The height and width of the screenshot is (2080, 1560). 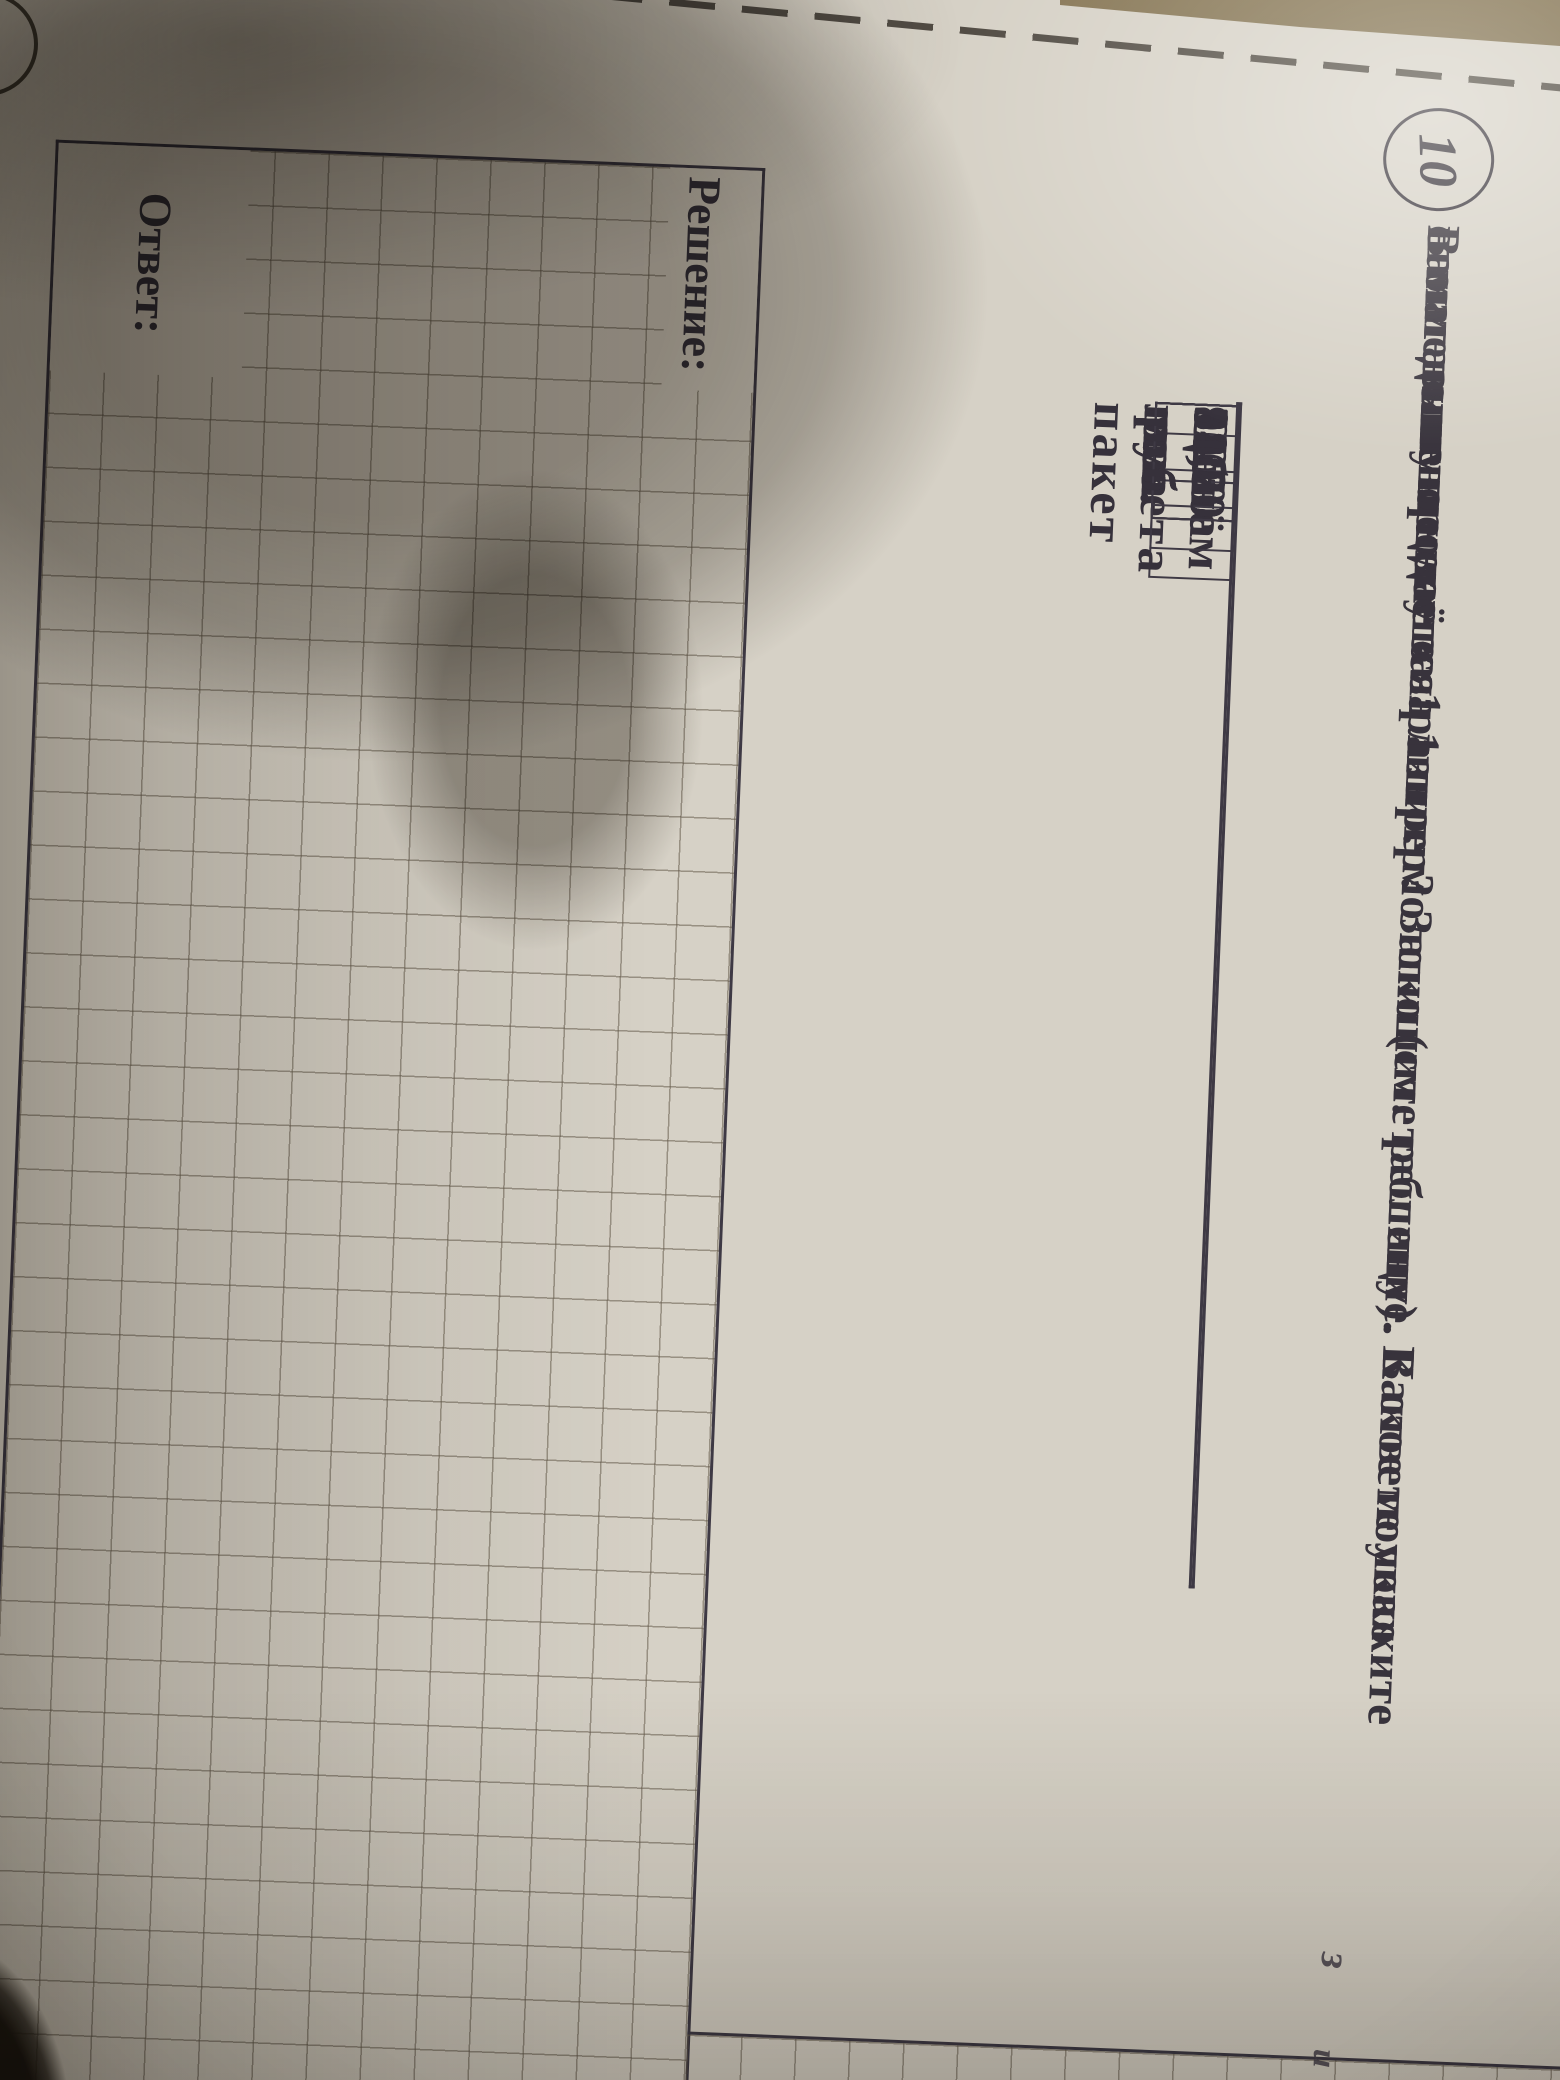 I want to click on solution-label-area: Решение:, so click(x=712, y=280).